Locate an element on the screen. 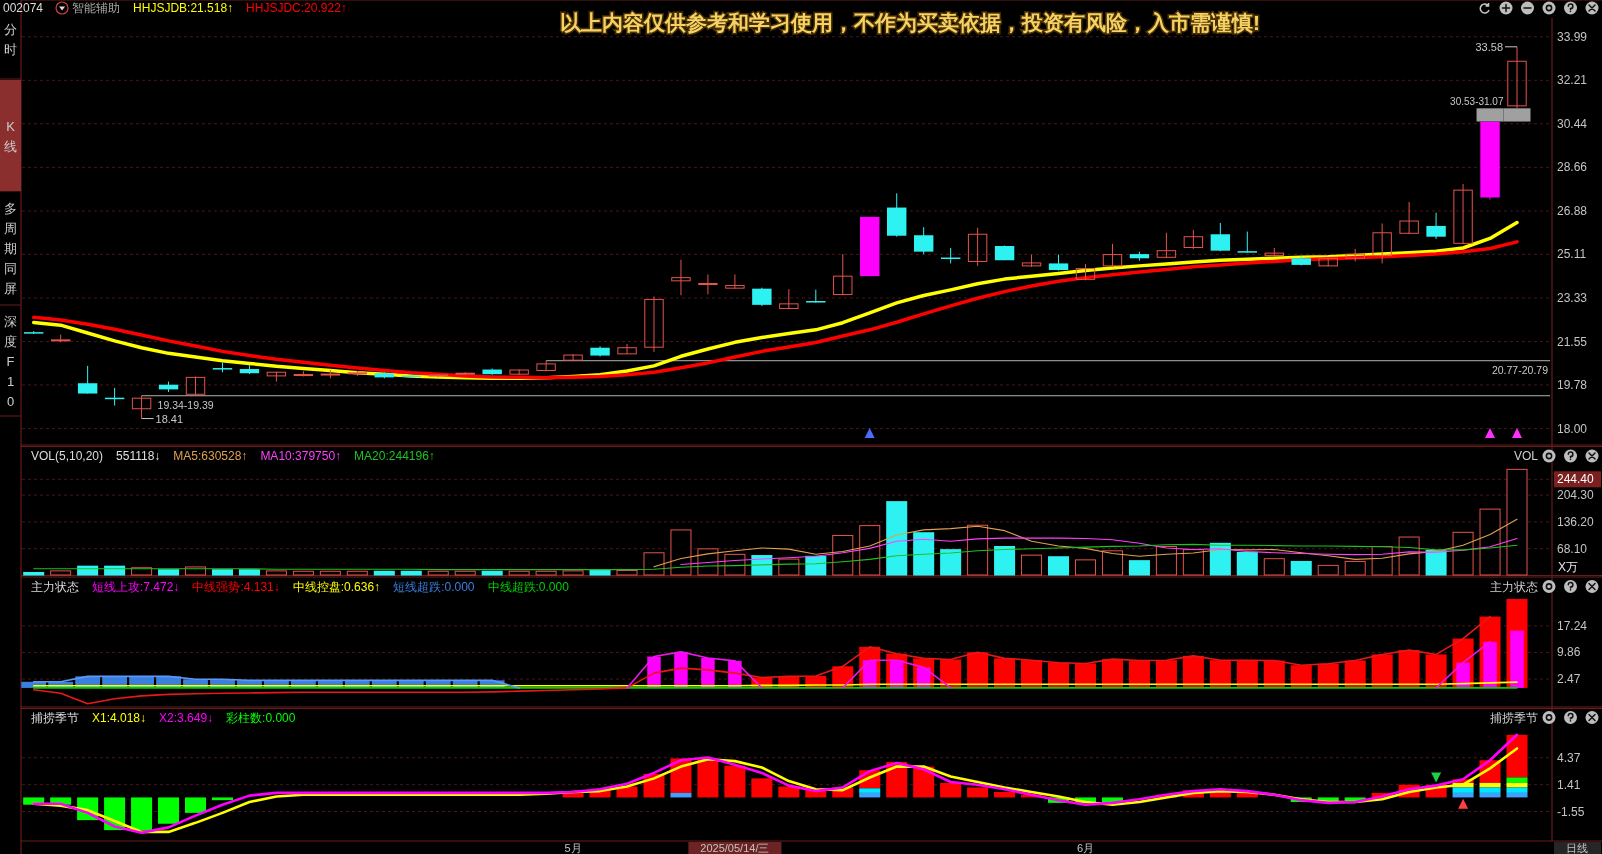 The height and width of the screenshot is (854, 1602). text: MA10:379750↑ is located at coordinates (301, 456).